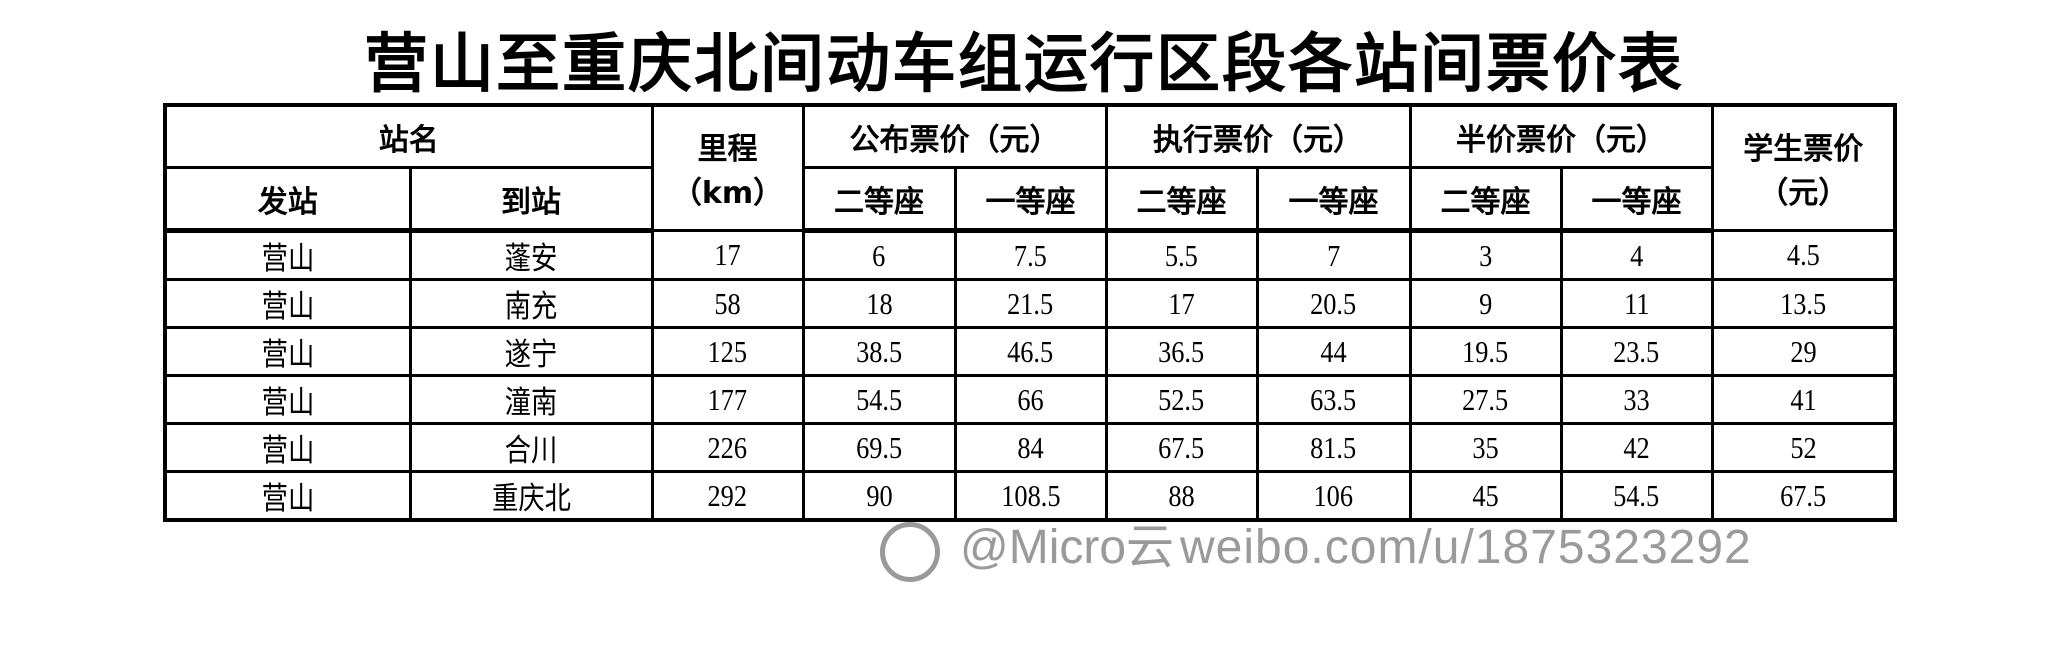 The width and height of the screenshot is (2048, 660). I want to click on cell-pub1: 46.5, so click(1030, 351).